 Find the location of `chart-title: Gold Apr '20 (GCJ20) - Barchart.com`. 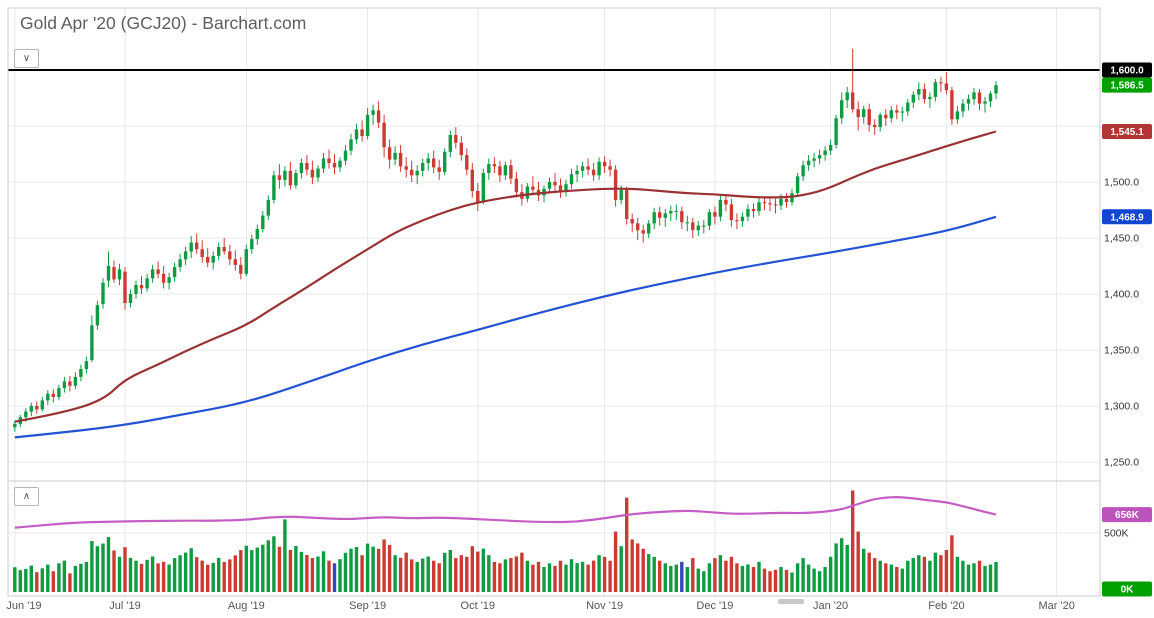

chart-title: Gold Apr '20 (GCJ20) - Barchart.com is located at coordinates (163, 23).